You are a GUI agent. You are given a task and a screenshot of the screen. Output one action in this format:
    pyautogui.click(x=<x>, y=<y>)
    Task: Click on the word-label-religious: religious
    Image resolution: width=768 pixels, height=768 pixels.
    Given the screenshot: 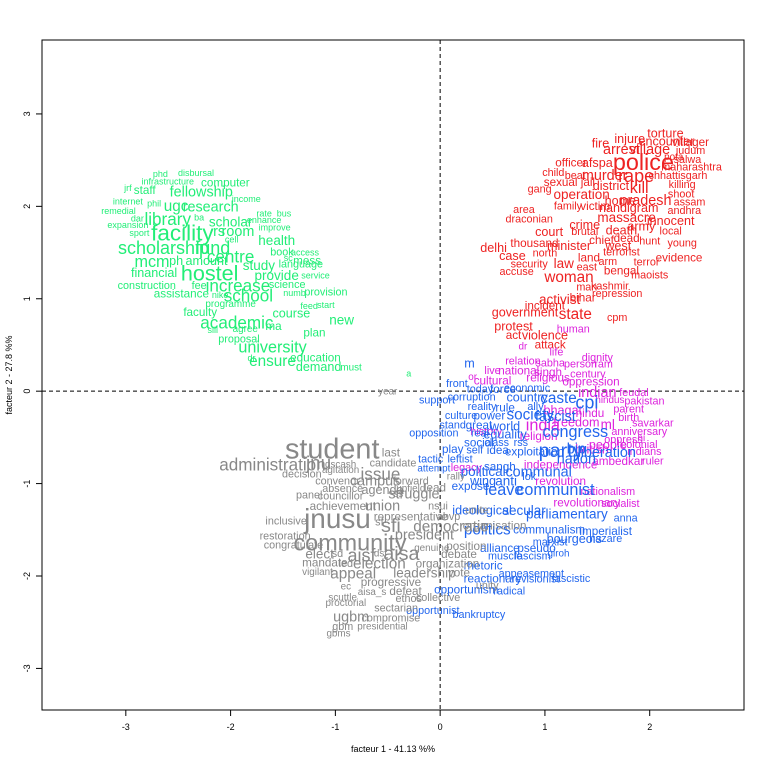 What is the action you would take?
    pyautogui.click(x=548, y=378)
    